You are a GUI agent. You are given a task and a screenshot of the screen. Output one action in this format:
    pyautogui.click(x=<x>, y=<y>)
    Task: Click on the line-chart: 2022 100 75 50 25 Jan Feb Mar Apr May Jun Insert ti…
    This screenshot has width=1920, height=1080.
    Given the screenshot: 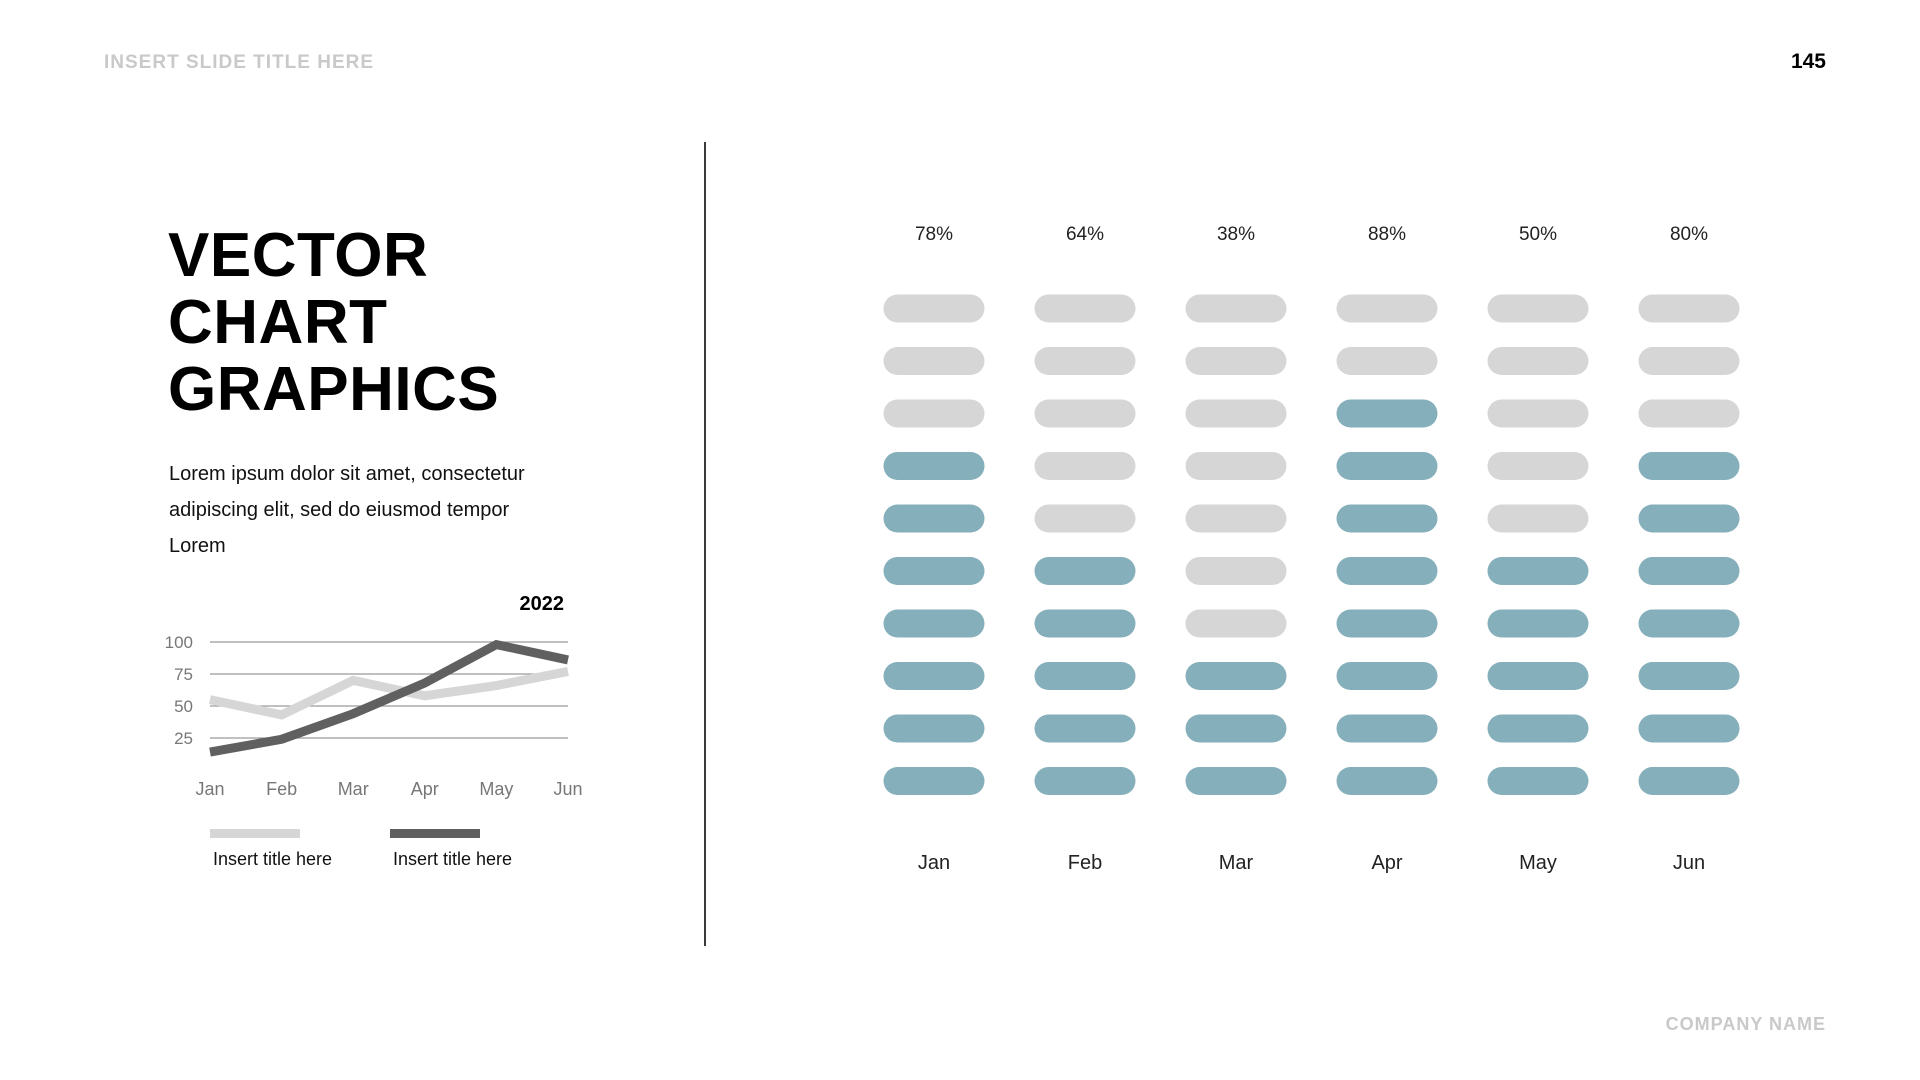 What is the action you would take?
    pyautogui.click(x=374, y=731)
    